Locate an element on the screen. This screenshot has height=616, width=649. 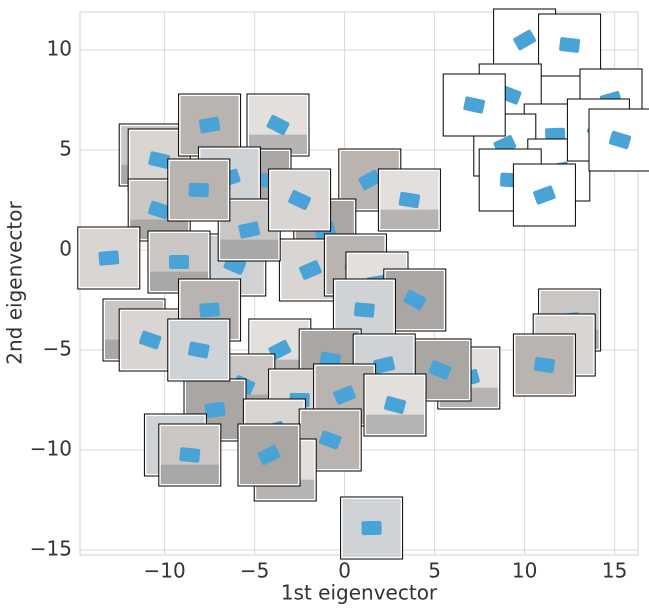
y-tick-label: 5 is located at coordinates (65, 149).